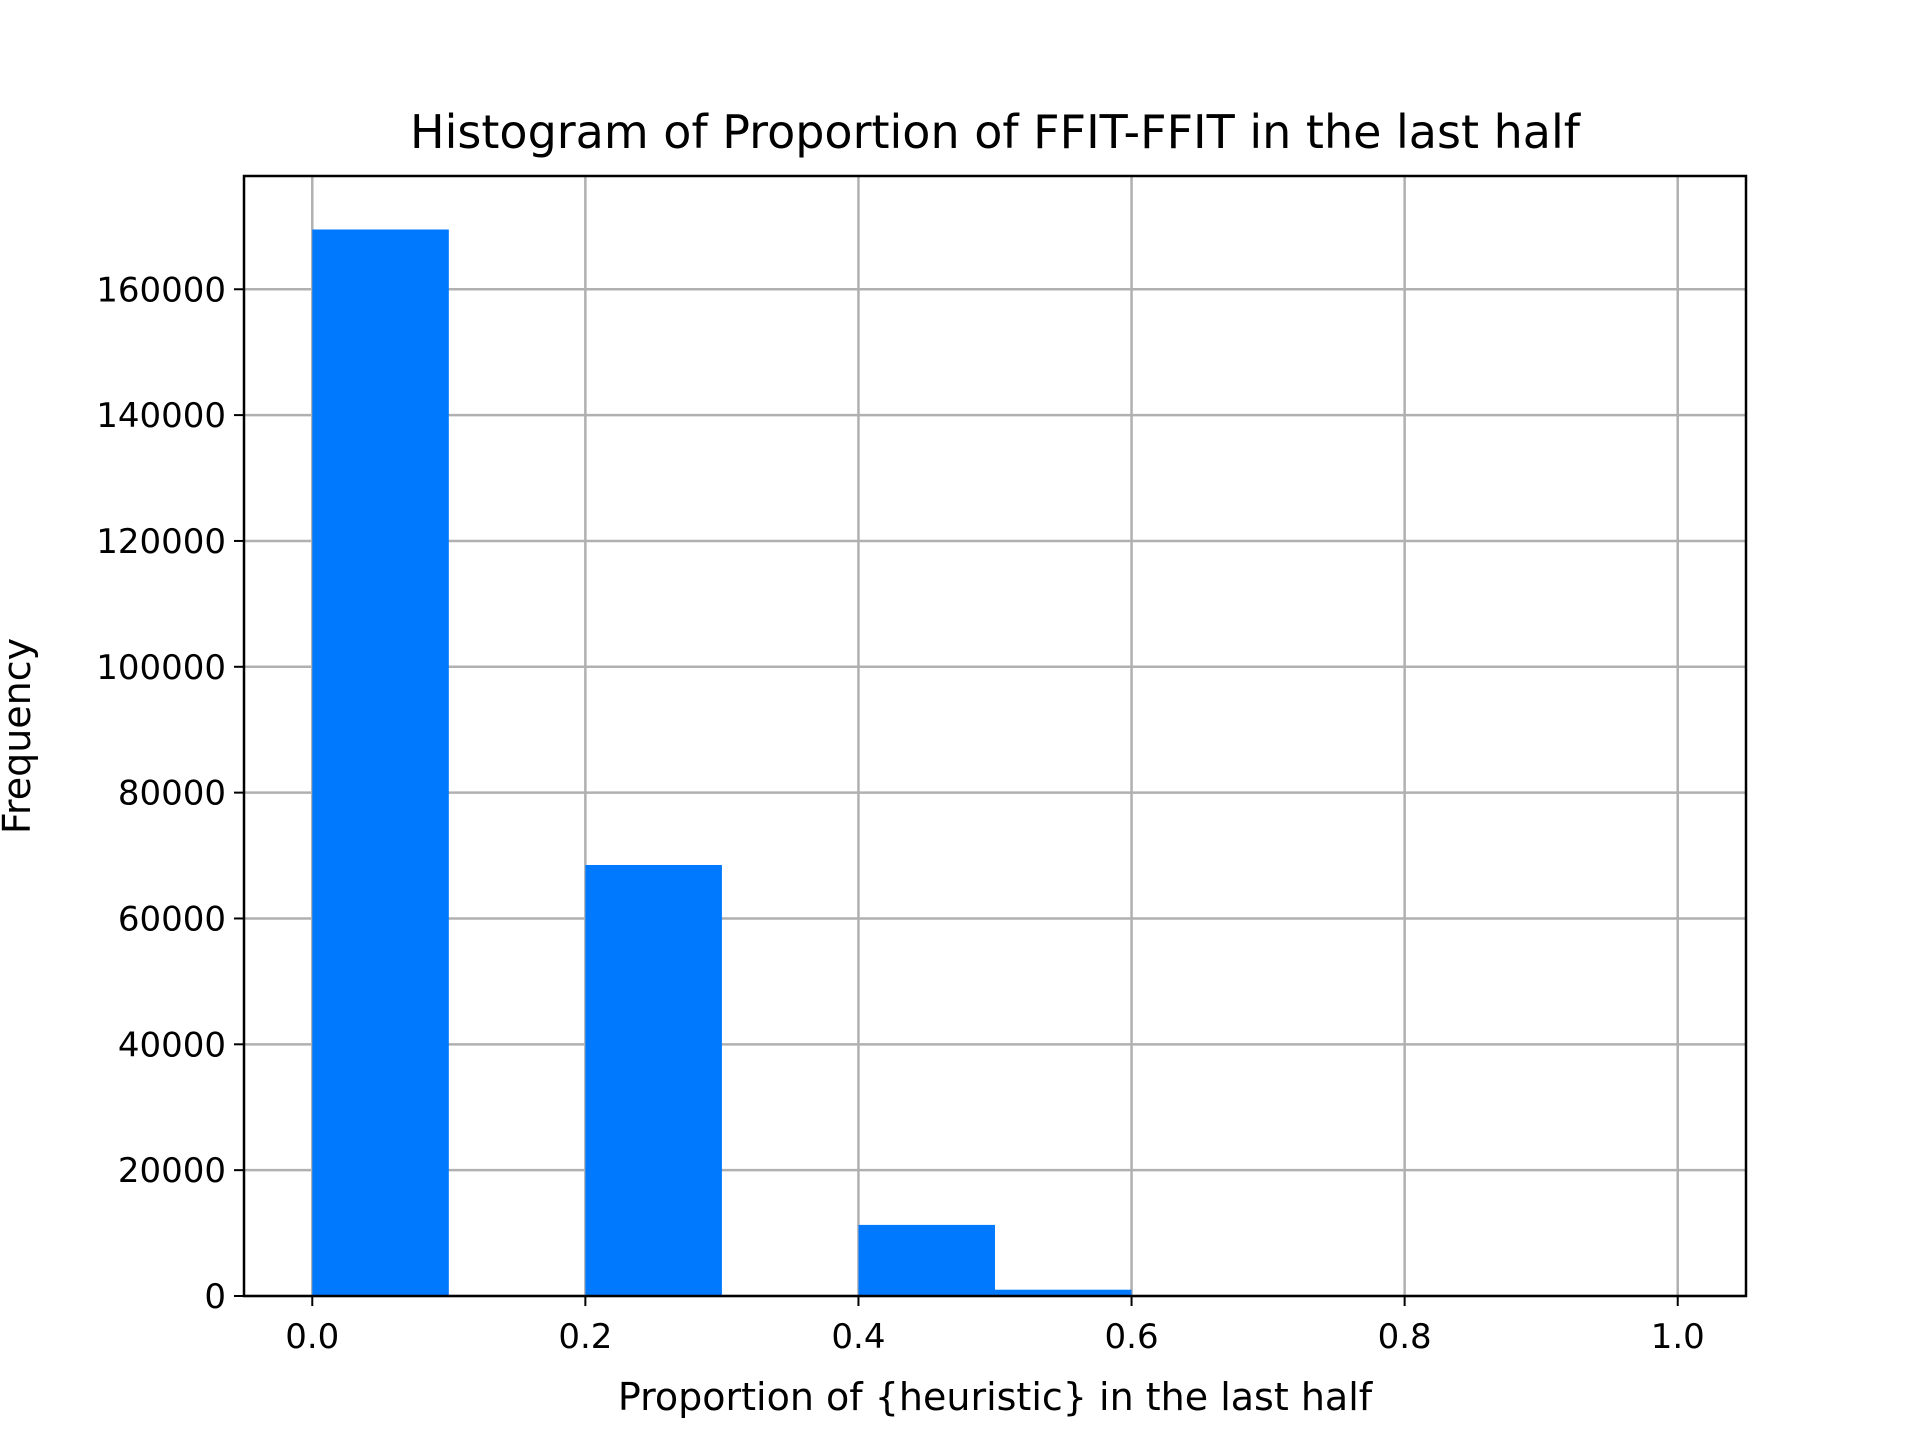 Image resolution: width=1920 pixels, height=1440 pixels. Describe the element at coordinates (19, 736) in the screenshot. I see `y-axis-title: Frequency` at that location.